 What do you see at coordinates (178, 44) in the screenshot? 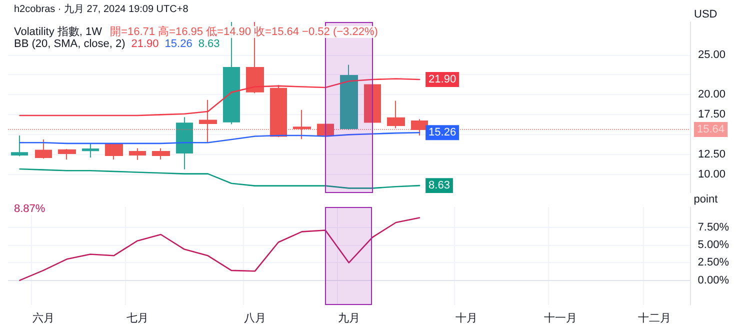
I see `text: 15.26` at bounding box center [178, 44].